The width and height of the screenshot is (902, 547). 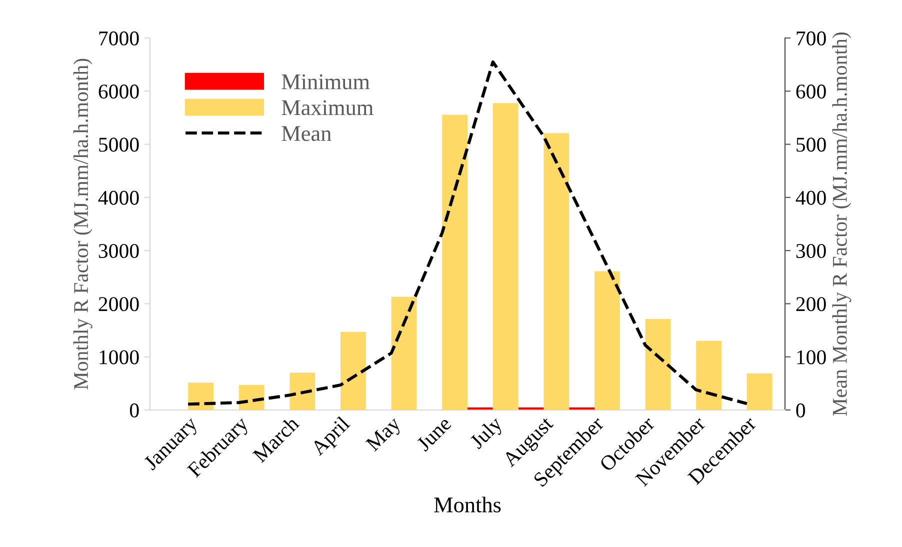 I want to click on legend-label: Mean, so click(x=307, y=134).